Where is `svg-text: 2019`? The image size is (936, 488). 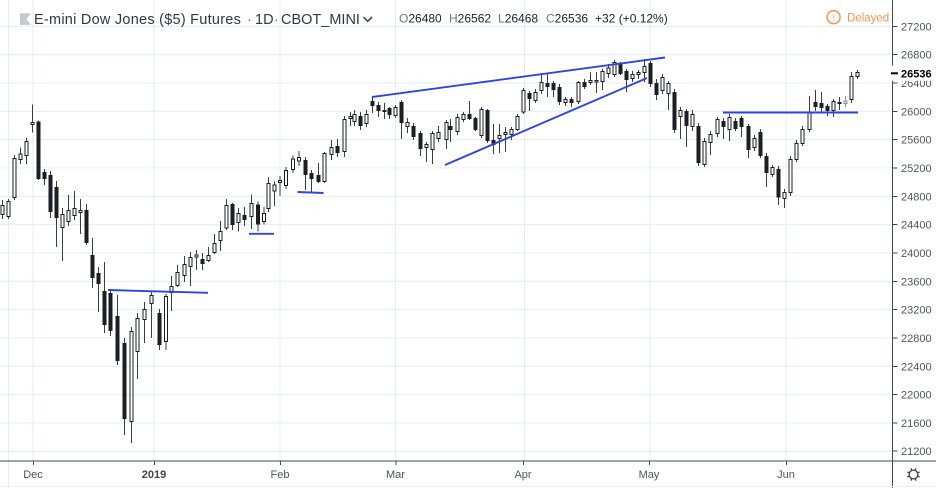
svg-text: 2019 is located at coordinates (154, 475).